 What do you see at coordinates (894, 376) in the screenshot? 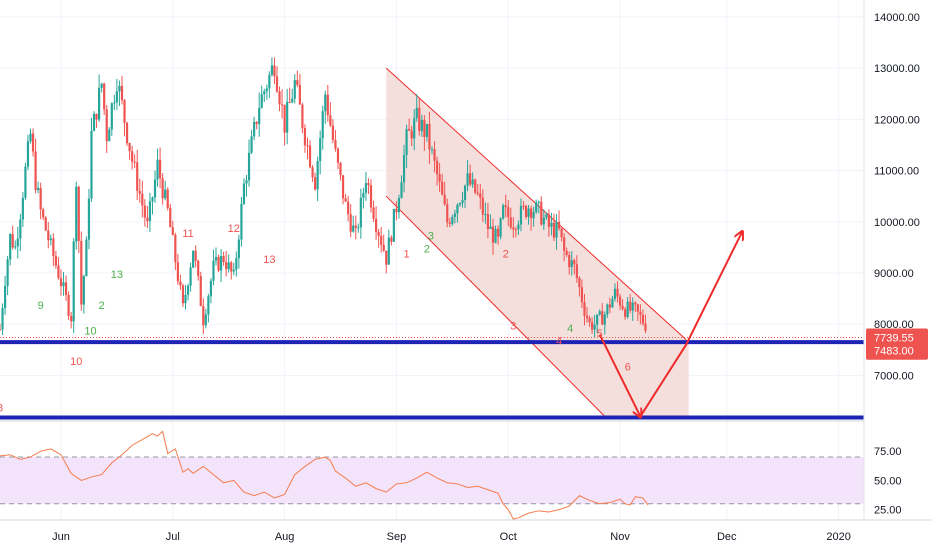
I see `price-tick-label: 7000.00` at bounding box center [894, 376].